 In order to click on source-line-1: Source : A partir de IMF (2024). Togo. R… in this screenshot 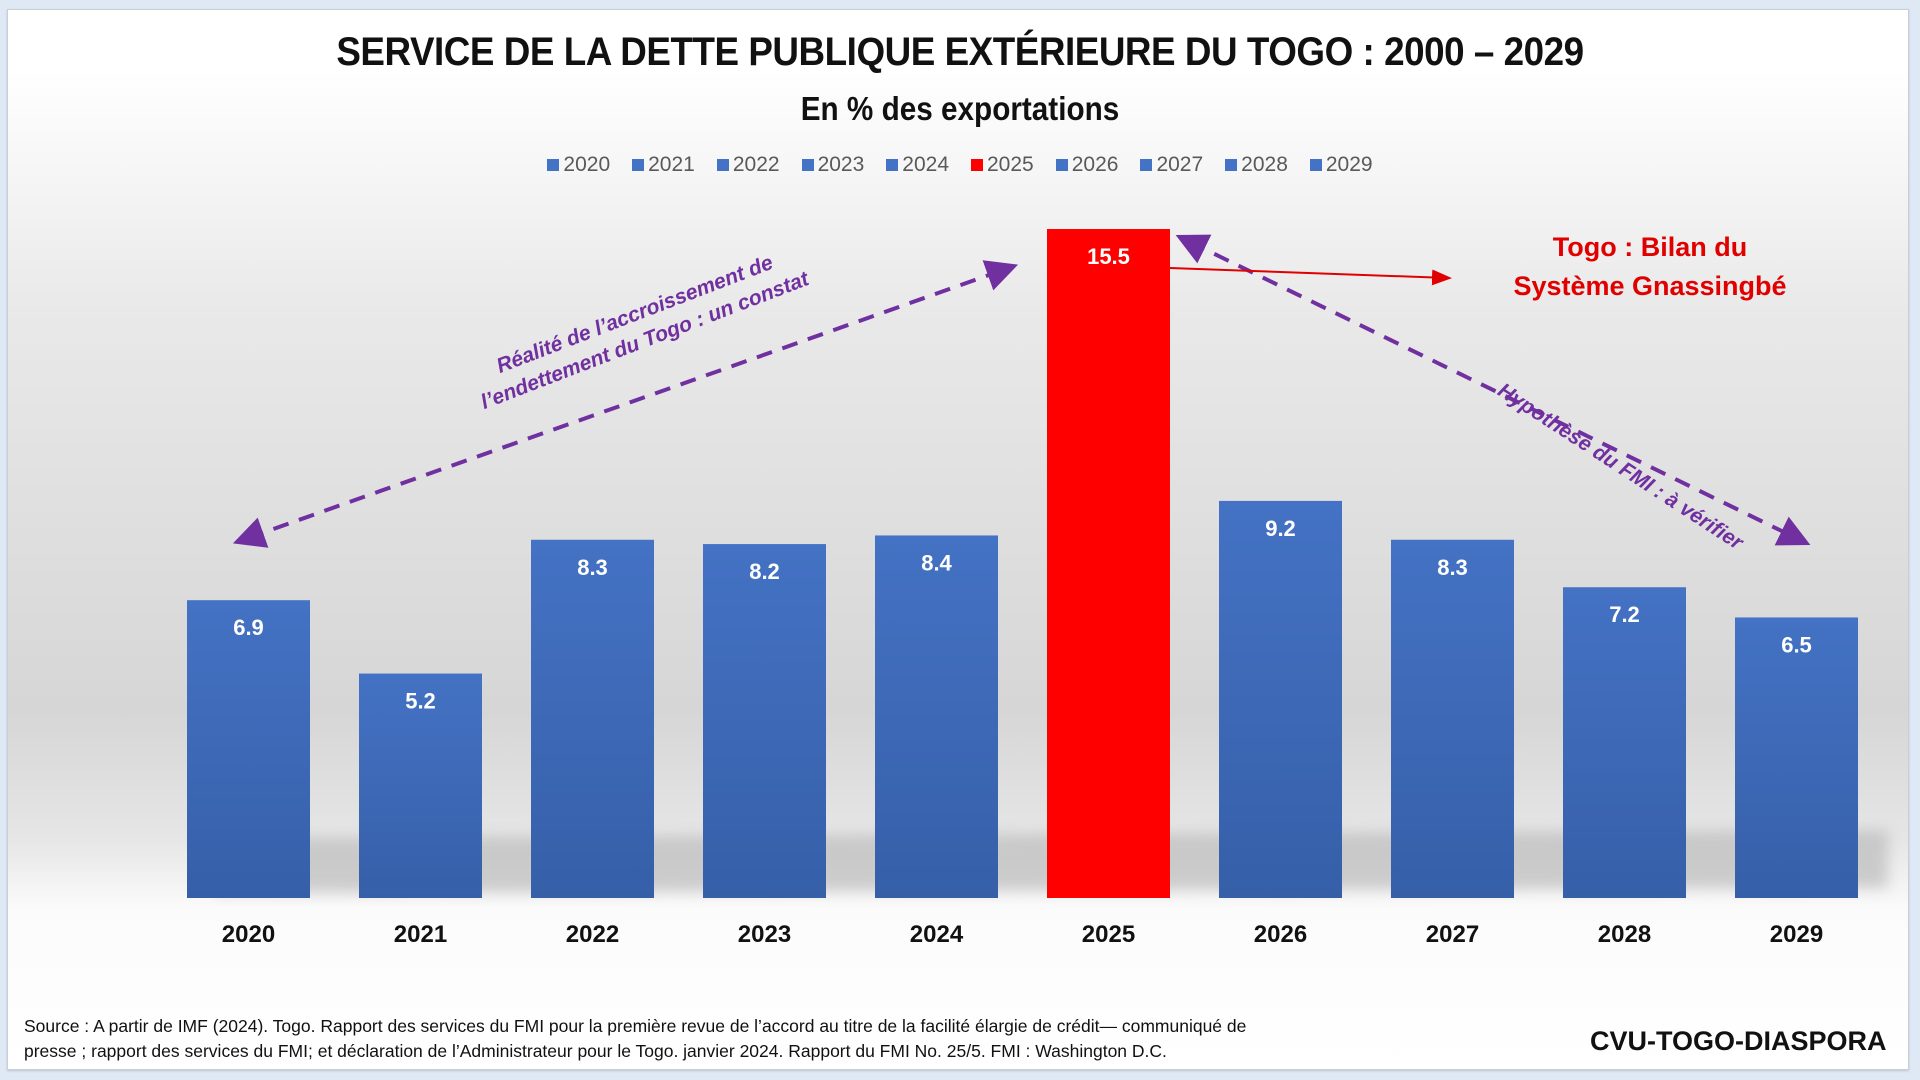, I will do `click(635, 1026)`.